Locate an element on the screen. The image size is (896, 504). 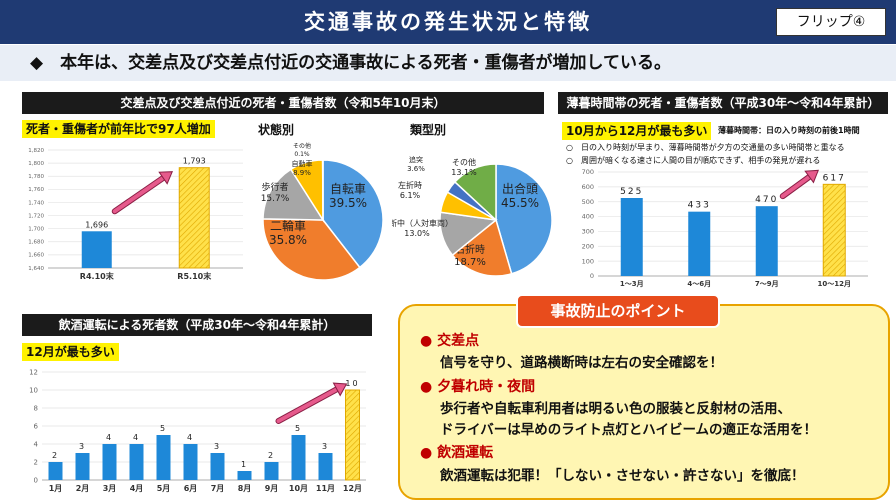
prevention-points-title: 事故防止のポイント is located at coordinates (618, 311).